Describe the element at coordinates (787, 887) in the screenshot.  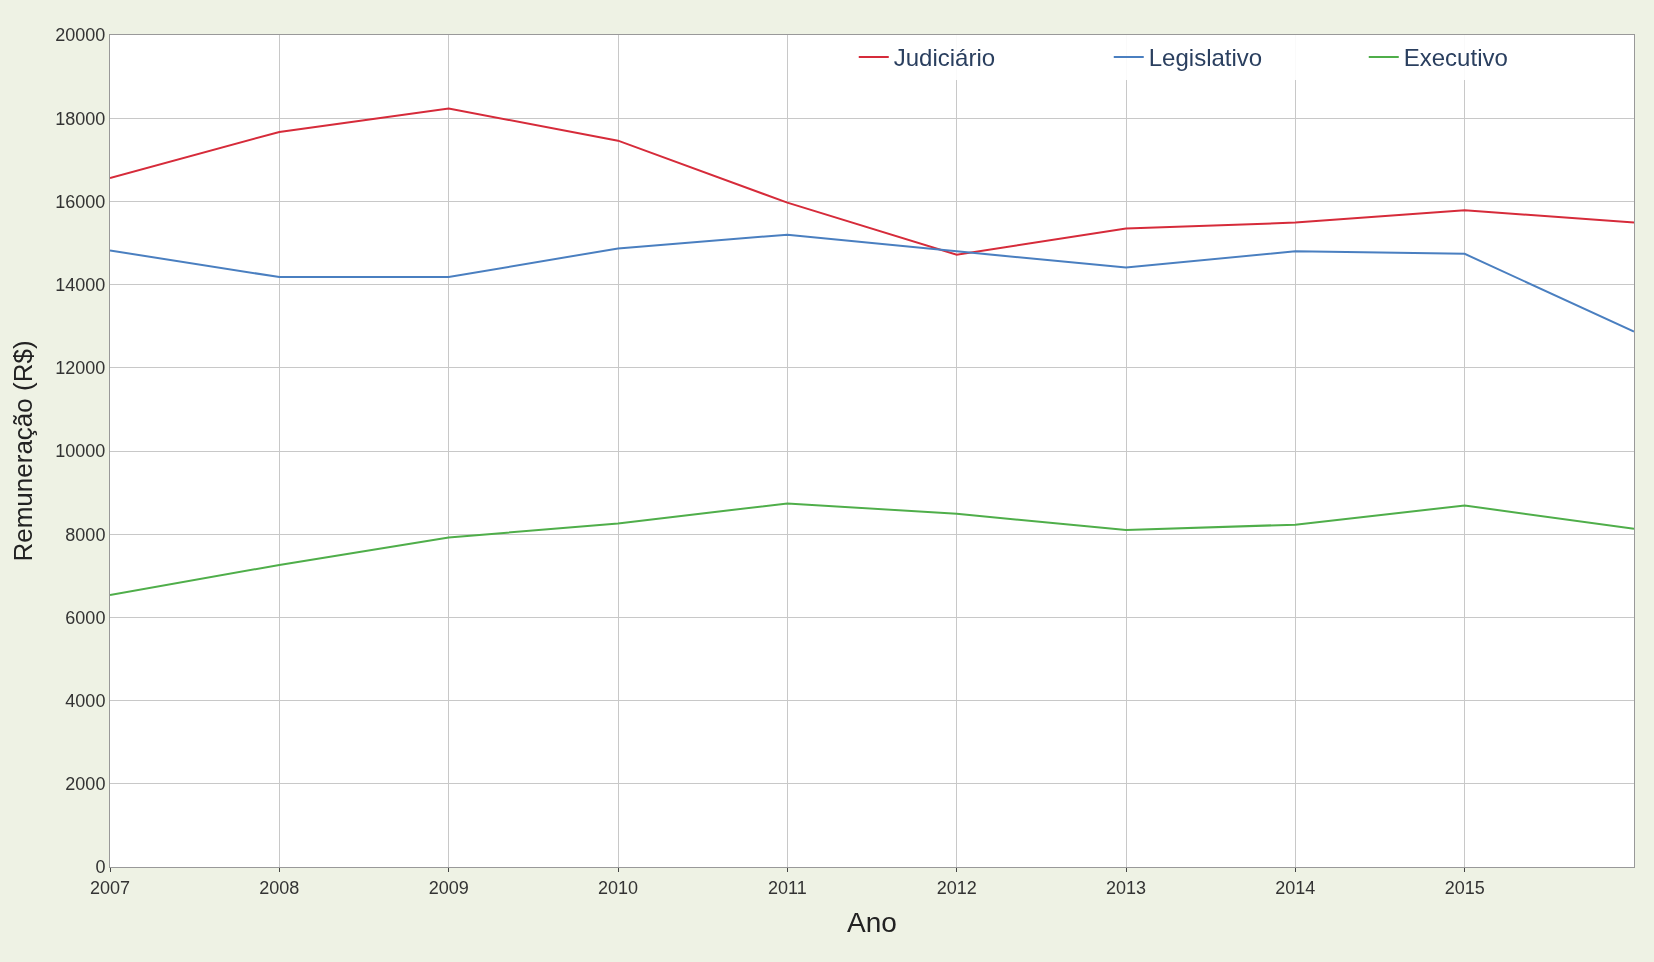
I see `x-tick-label: 2011` at that location.